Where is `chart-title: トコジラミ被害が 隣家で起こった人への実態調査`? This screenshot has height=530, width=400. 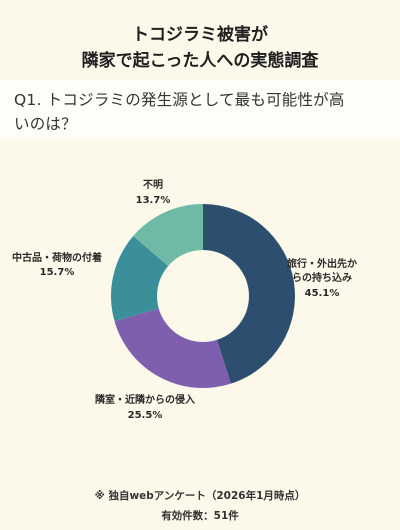 chart-title: トコジラミ被害が 隣家で起こった人への実態調査 is located at coordinates (200, 48).